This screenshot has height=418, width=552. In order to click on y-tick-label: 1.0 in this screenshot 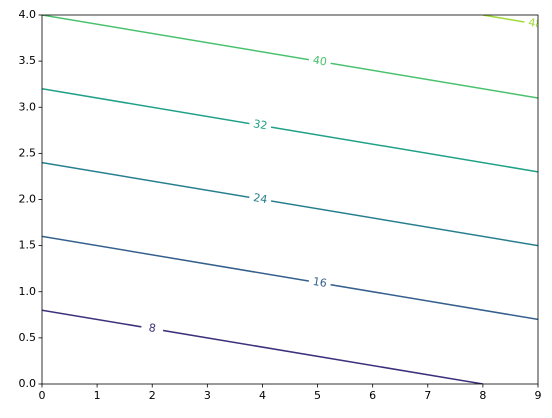, I will do `click(28, 291)`.